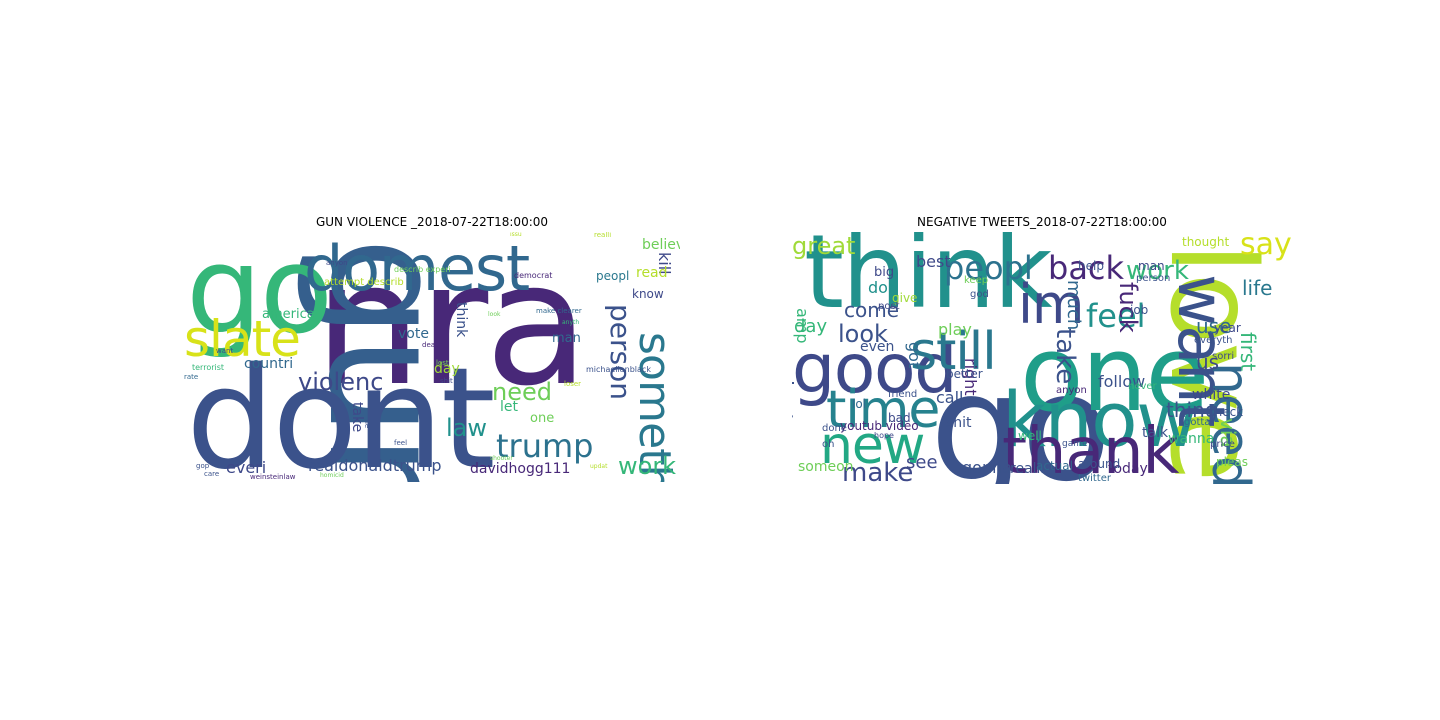 The width and height of the screenshot is (1440, 720). What do you see at coordinates (1213, 340) in the screenshot?
I see `cloud-word: everyth` at bounding box center [1213, 340].